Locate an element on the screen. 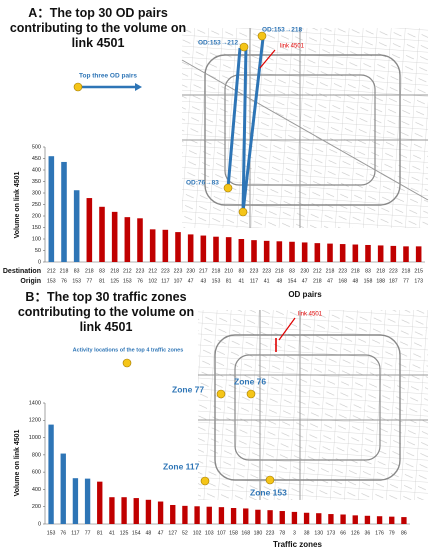 This screenshot has width=430, height=550. x-tick-label: 176 is located at coordinates (379, 533).